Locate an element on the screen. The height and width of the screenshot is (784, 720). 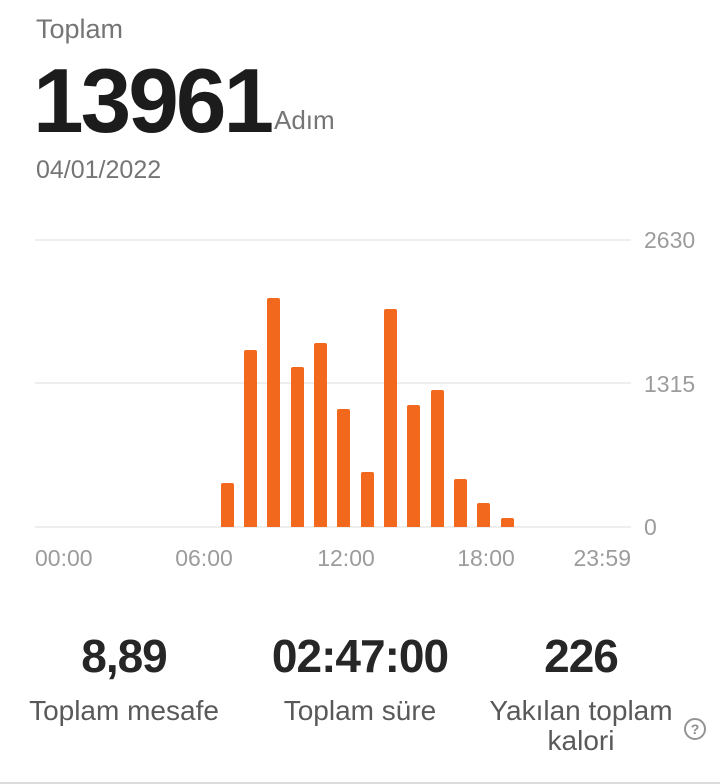
total-duration-label: Toplam süre is located at coordinates (360, 710).